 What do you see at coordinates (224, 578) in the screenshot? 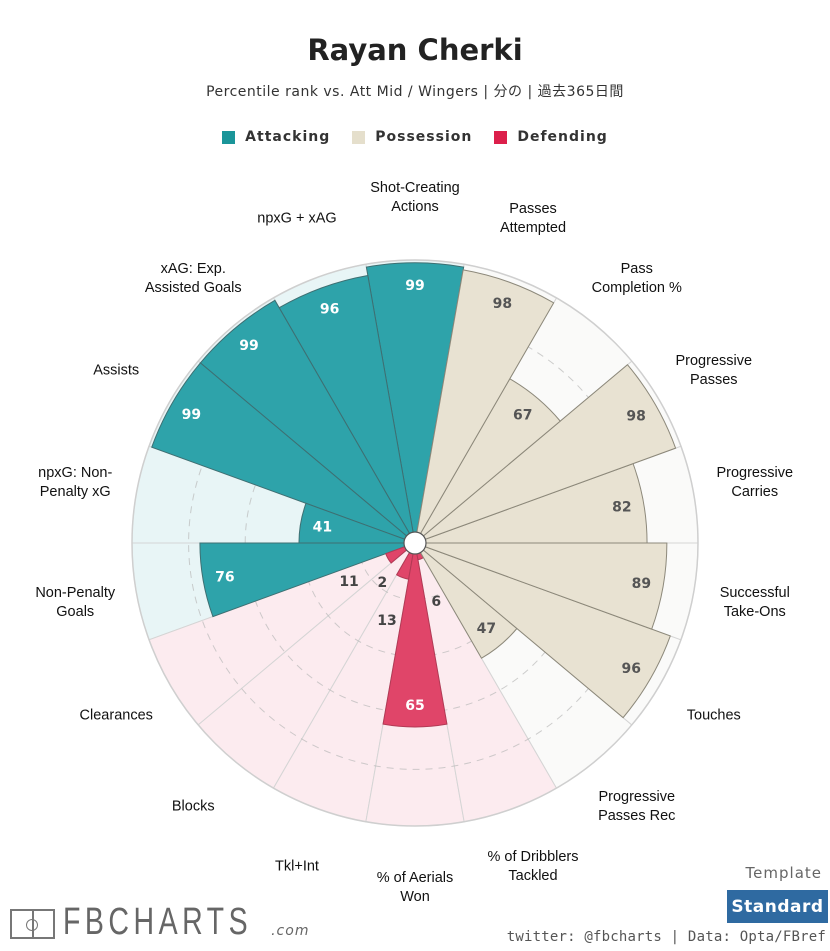
I see `value-label: 76` at bounding box center [224, 578].